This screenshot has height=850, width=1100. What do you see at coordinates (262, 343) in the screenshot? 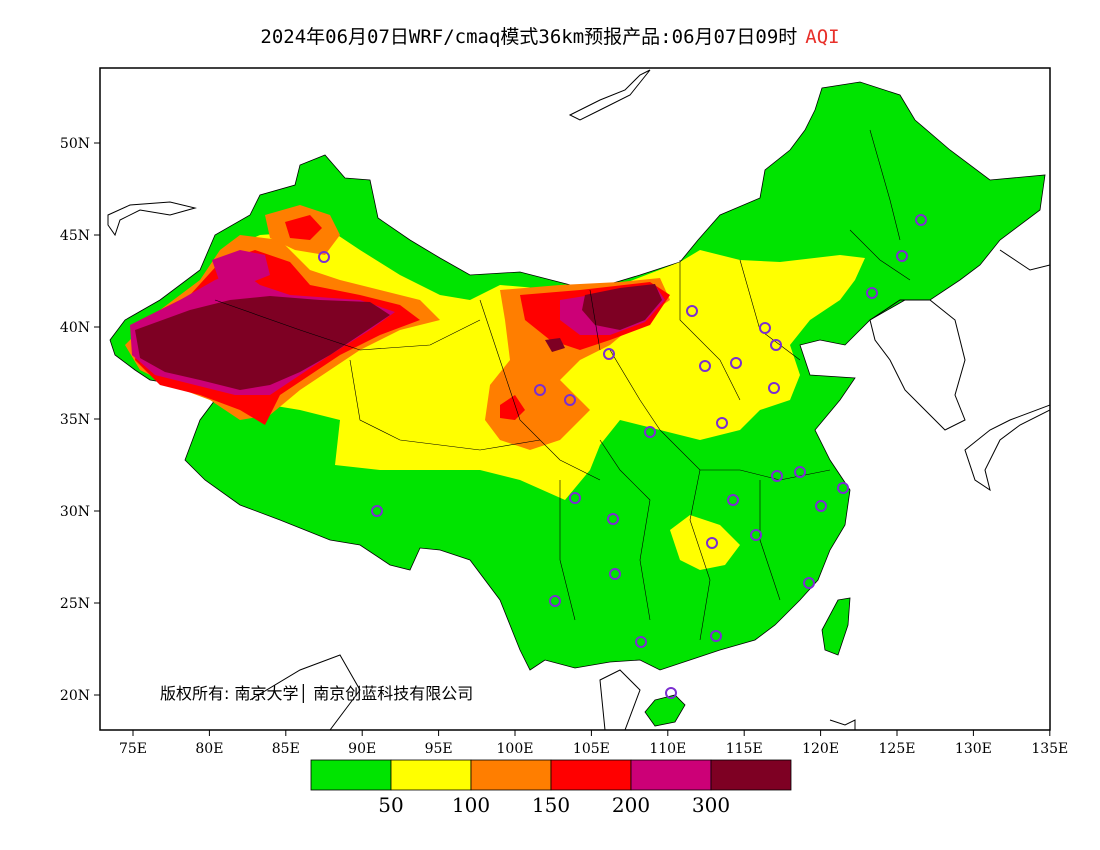
I see `aqi-hazardous-region` at bounding box center [262, 343].